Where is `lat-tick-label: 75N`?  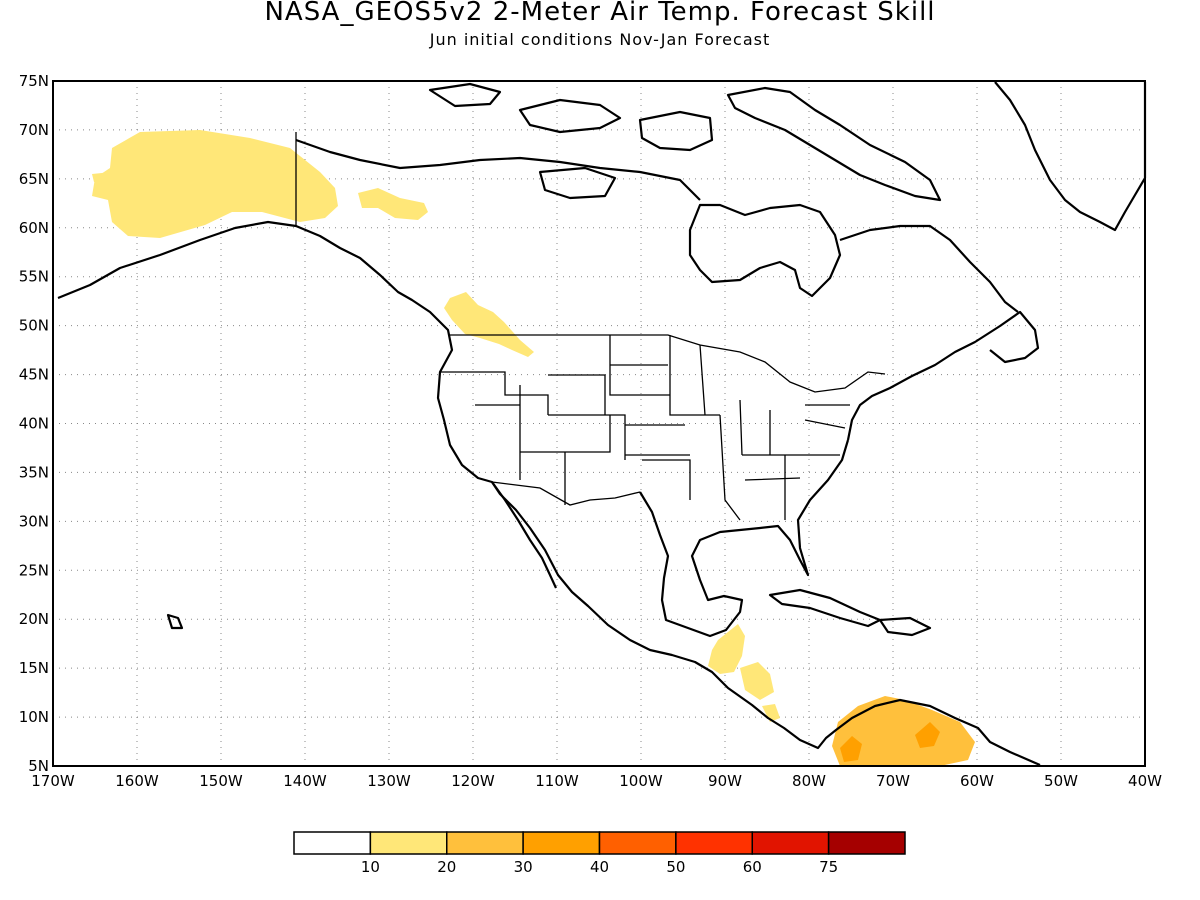
lat-tick-label: 75N is located at coordinates (34, 81).